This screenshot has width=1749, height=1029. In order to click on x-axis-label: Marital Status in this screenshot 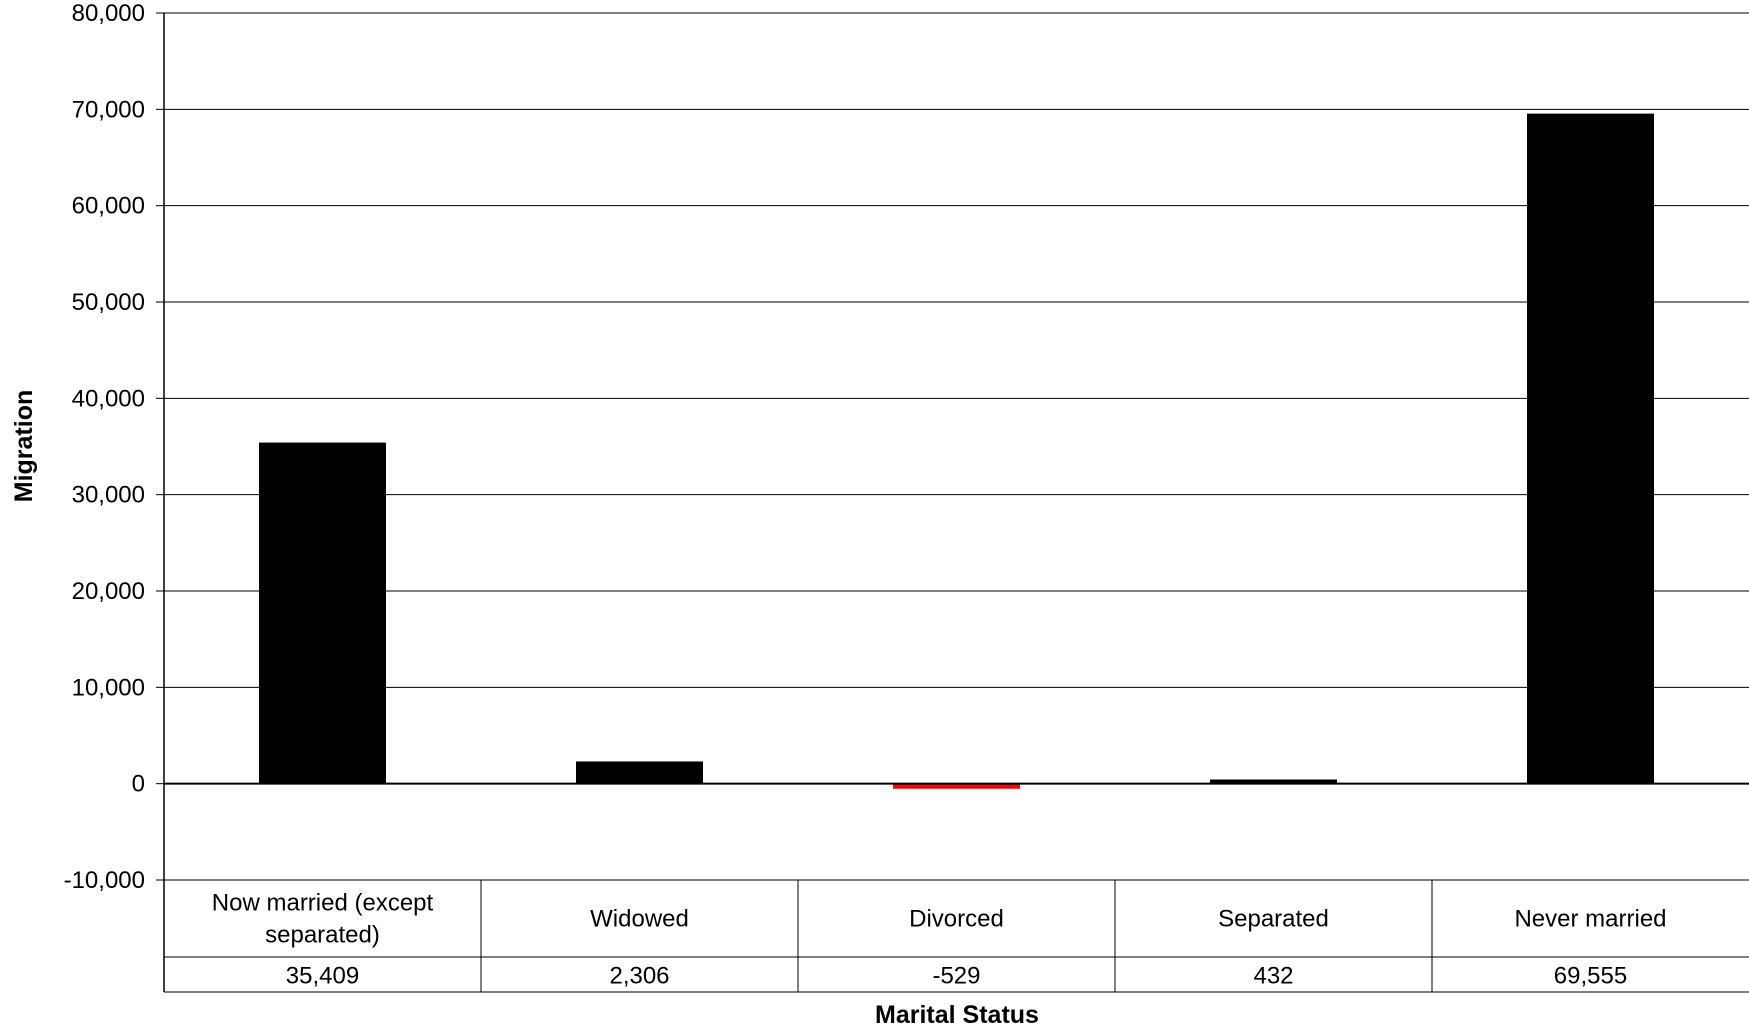, I will do `click(957, 1015)`.